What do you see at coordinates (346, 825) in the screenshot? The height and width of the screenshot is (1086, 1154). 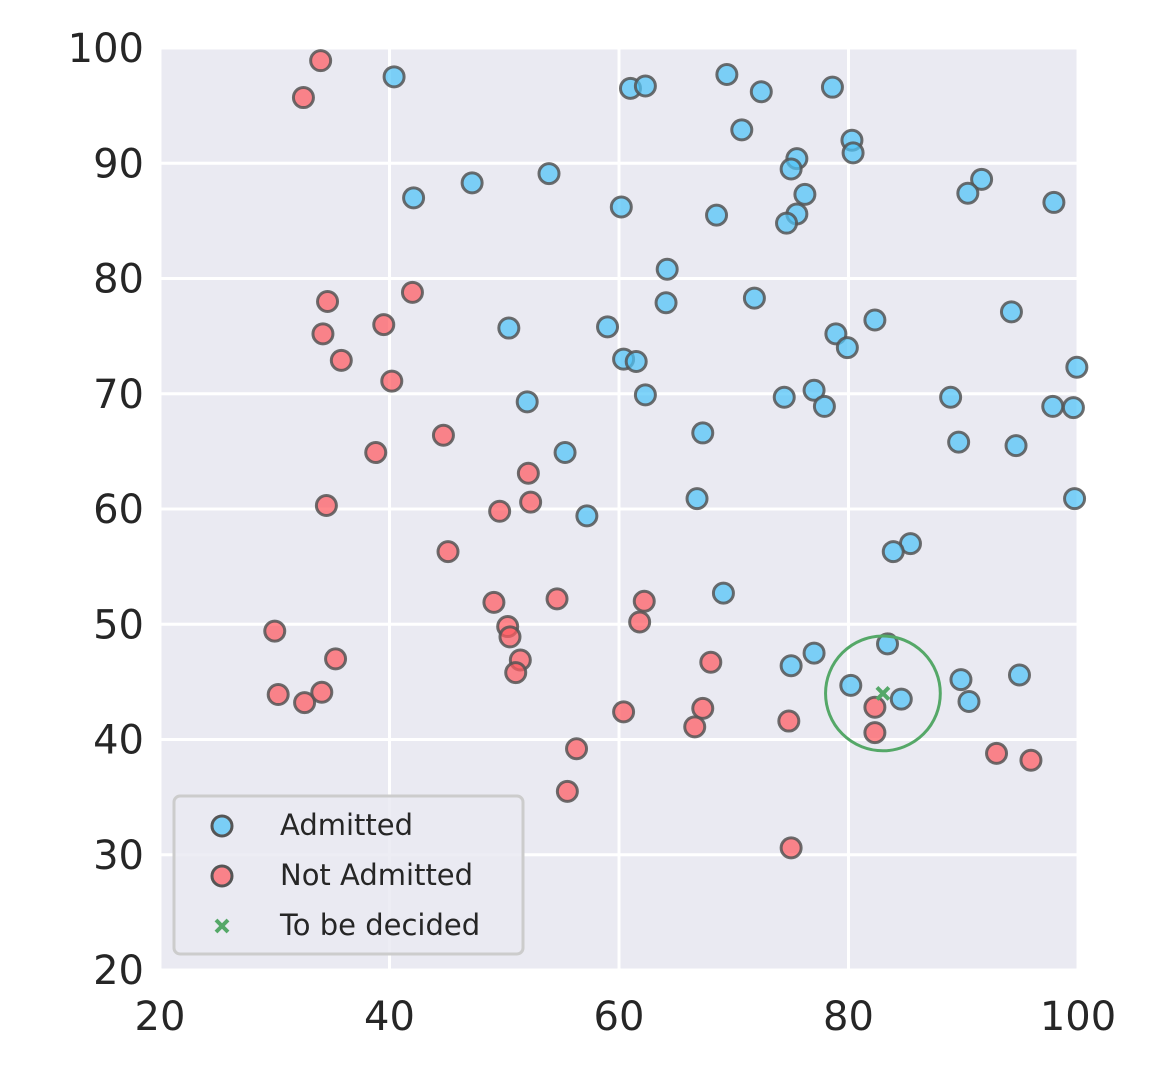 I see `legend-label: Admitted` at bounding box center [346, 825].